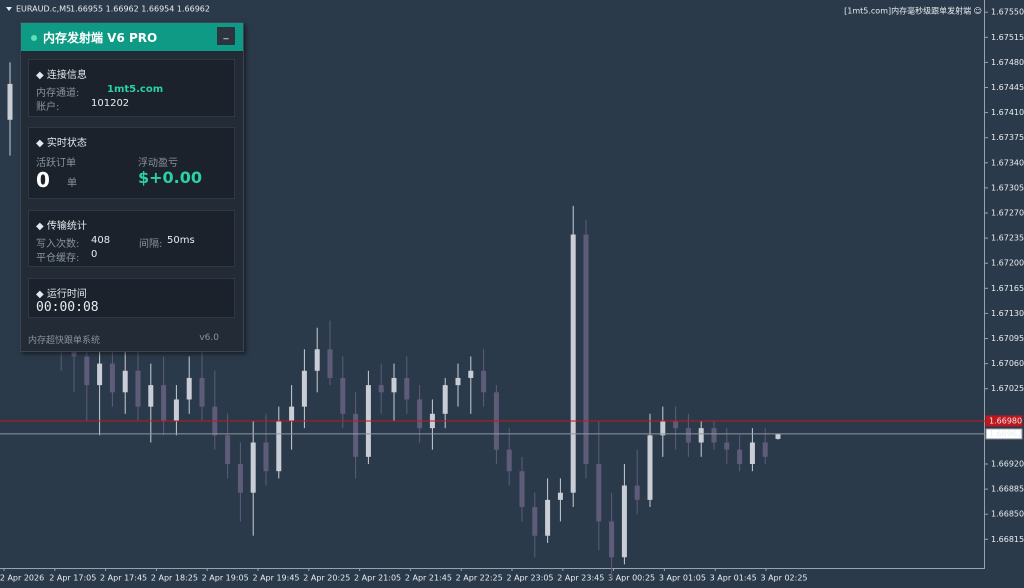 Image resolution: width=1024 pixels, height=588 pixels. Describe the element at coordinates (100, 38) in the screenshot. I see `panel-title: 内存发射端 V6 PRO` at that location.